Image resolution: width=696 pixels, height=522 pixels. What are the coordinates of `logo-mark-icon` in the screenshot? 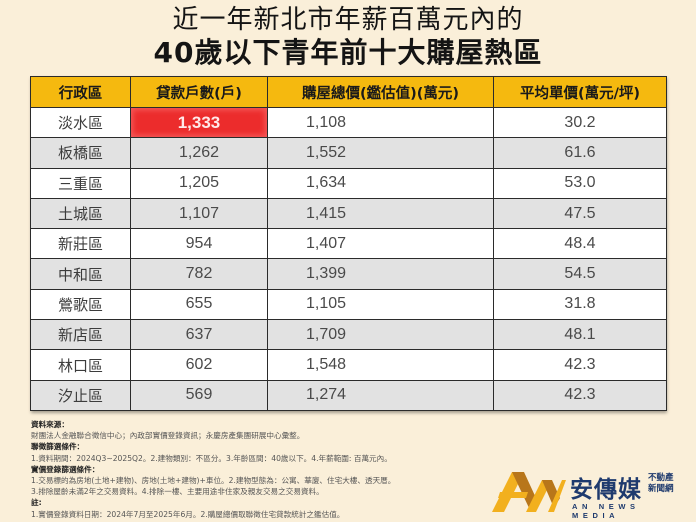 It's located at (529, 492).